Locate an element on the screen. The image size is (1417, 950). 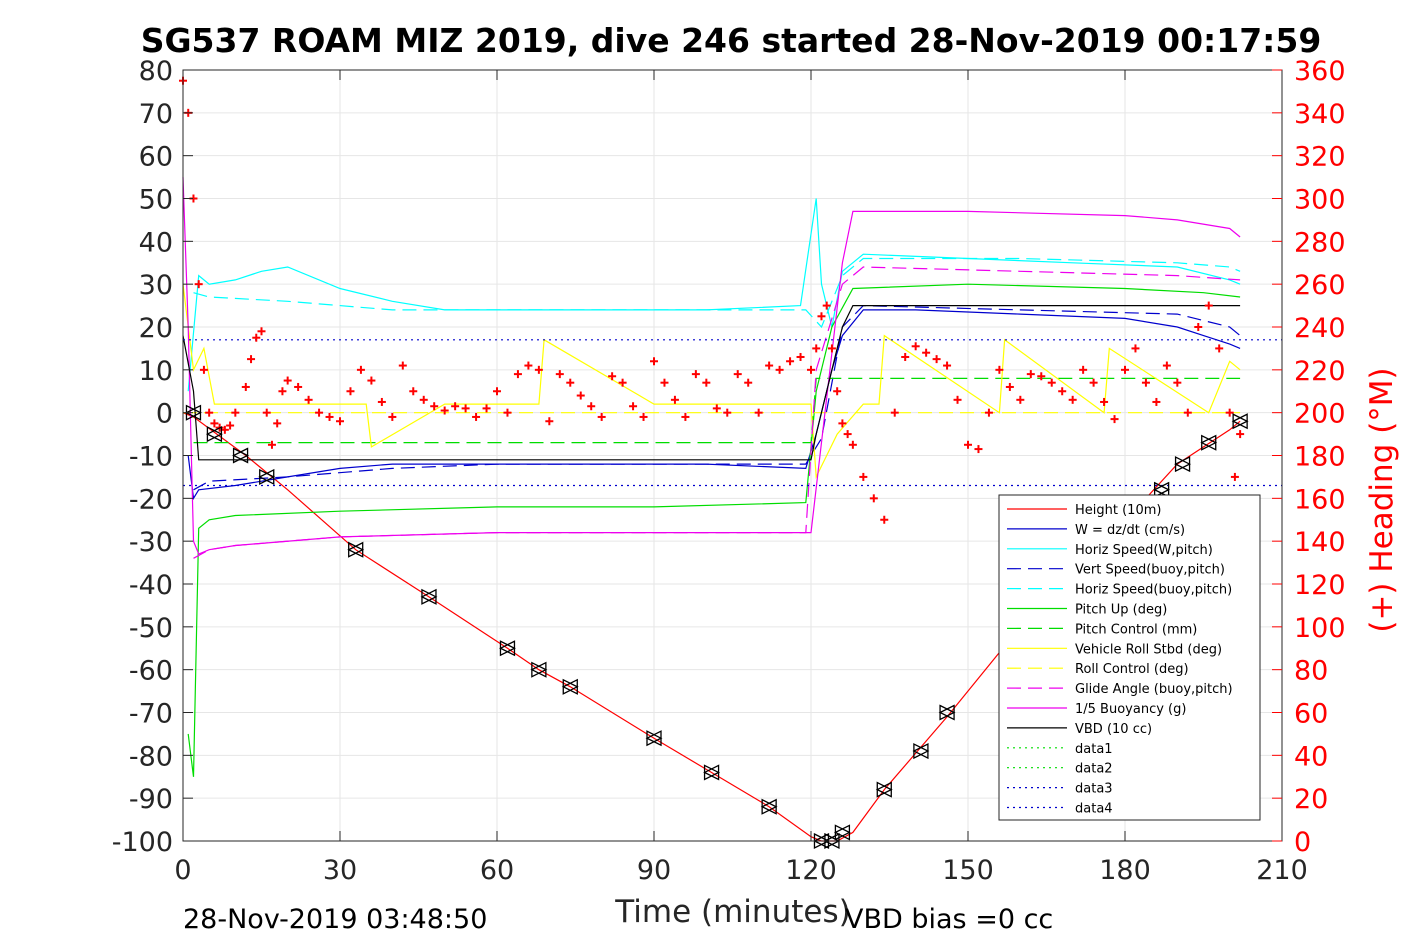
y2-tick-label: 140 is located at coordinates (1320, 542).